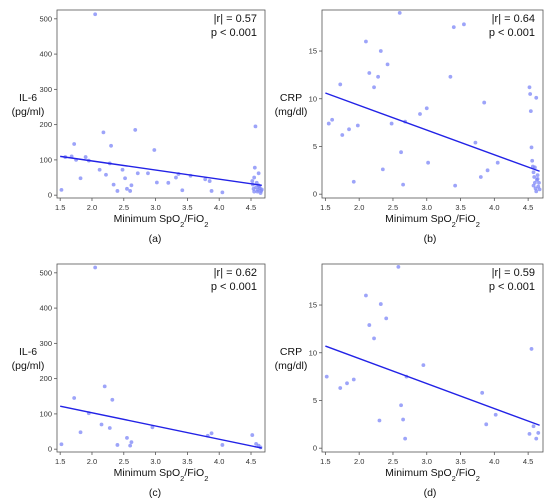  Describe the element at coordinates (161, 358) in the screenshot. I see `plot-area` at that location.